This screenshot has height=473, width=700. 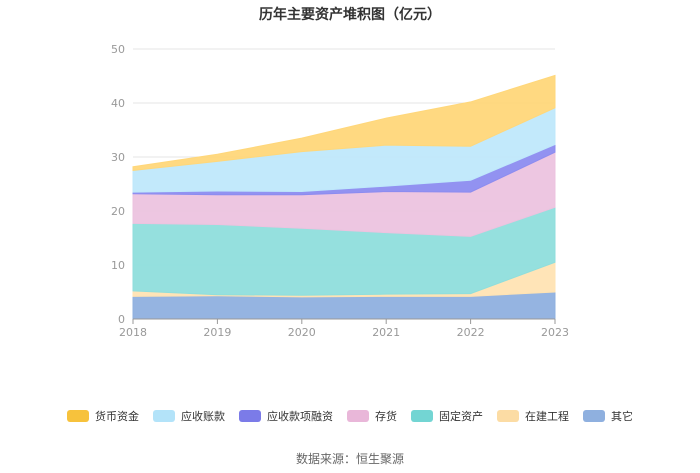 I want to click on legend: 货币资金 应收账款 应收款项融资 存货 固定资产 在建工程 其它, so click(x=350, y=416).